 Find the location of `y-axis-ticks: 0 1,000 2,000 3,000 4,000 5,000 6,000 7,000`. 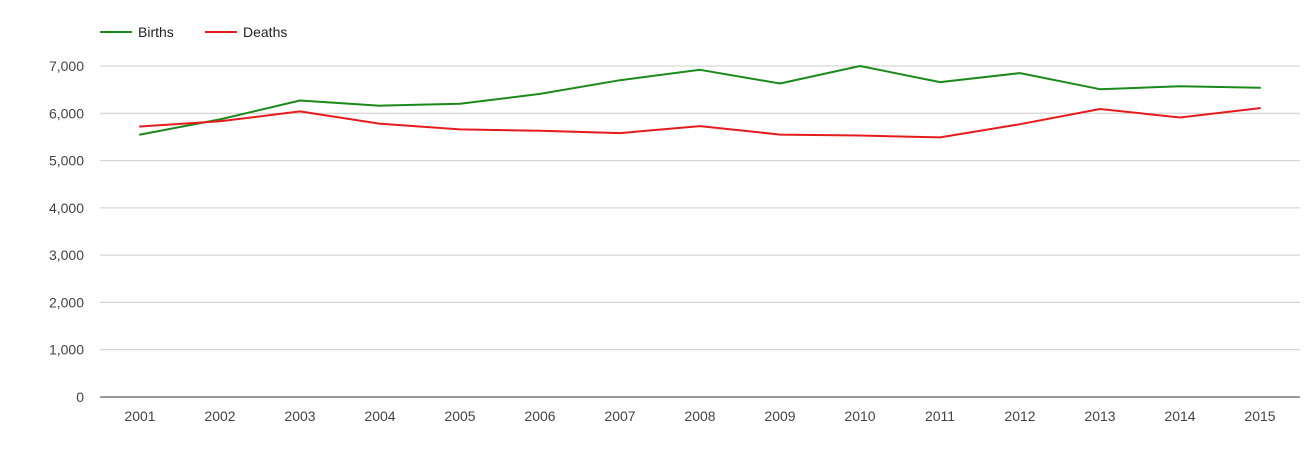

y-axis-ticks: 0 1,000 2,000 3,000 4,000 5,000 6,000 7,000 is located at coordinates (66, 231).